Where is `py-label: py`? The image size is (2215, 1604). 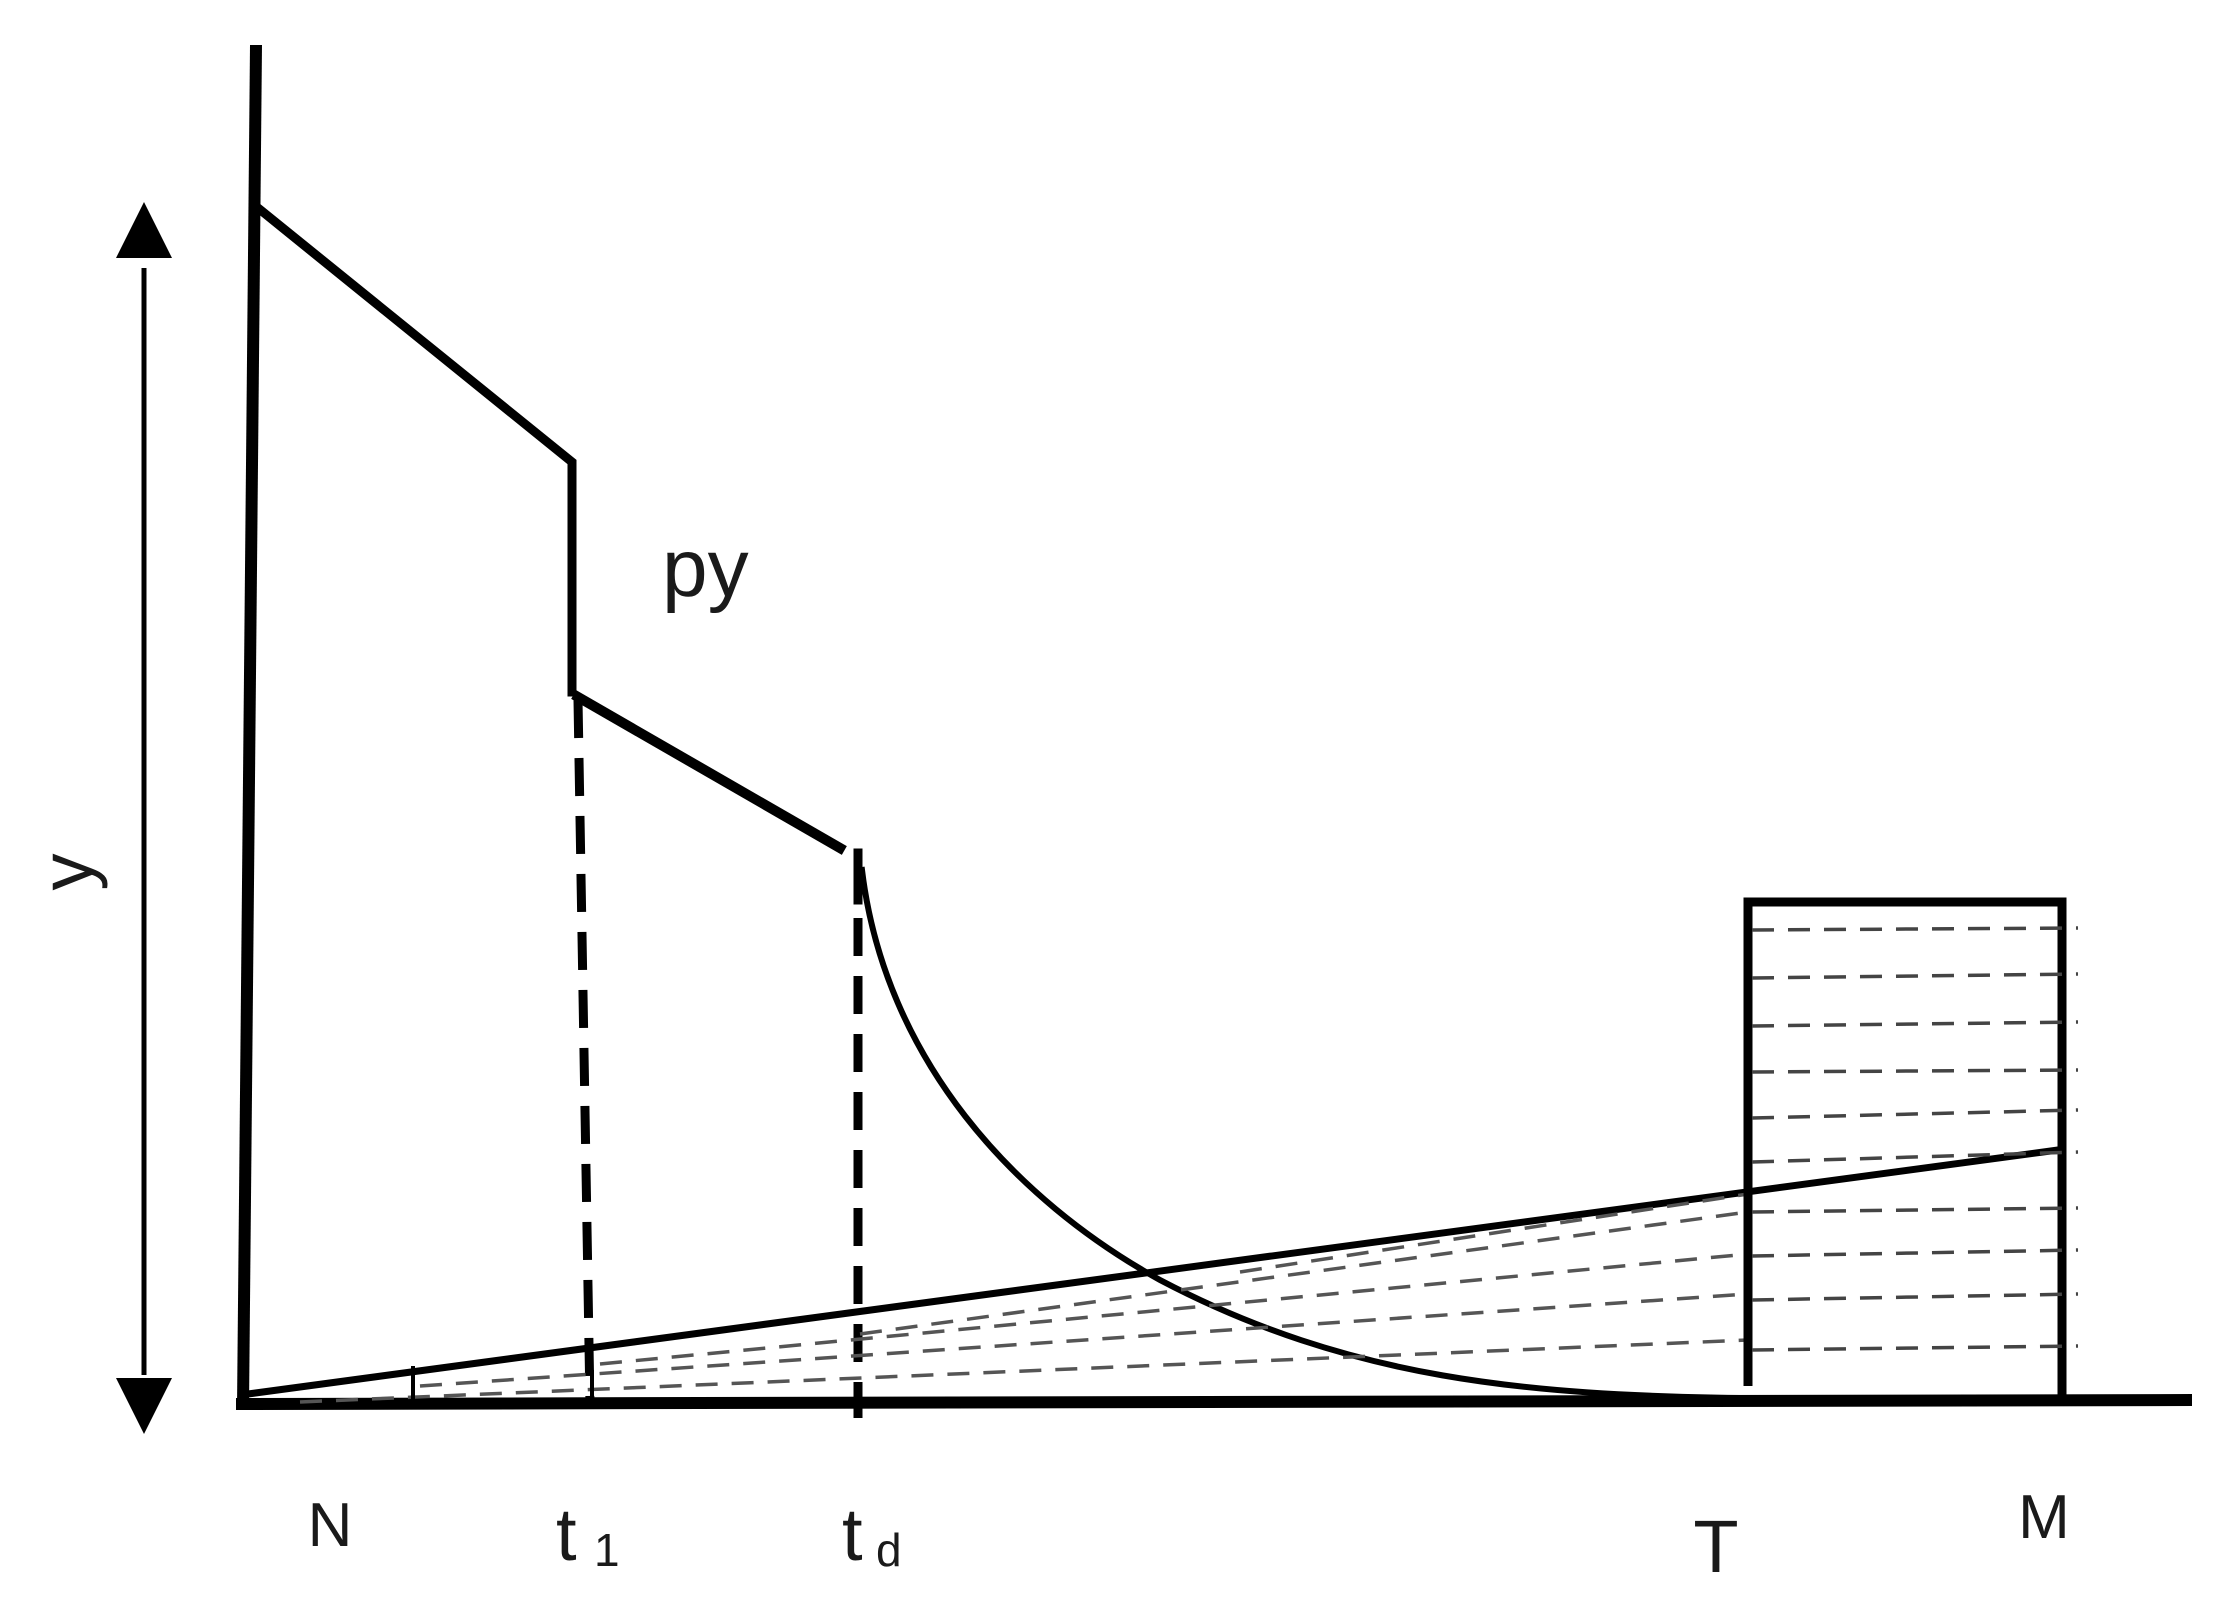 py-label: py is located at coordinates (705, 568).